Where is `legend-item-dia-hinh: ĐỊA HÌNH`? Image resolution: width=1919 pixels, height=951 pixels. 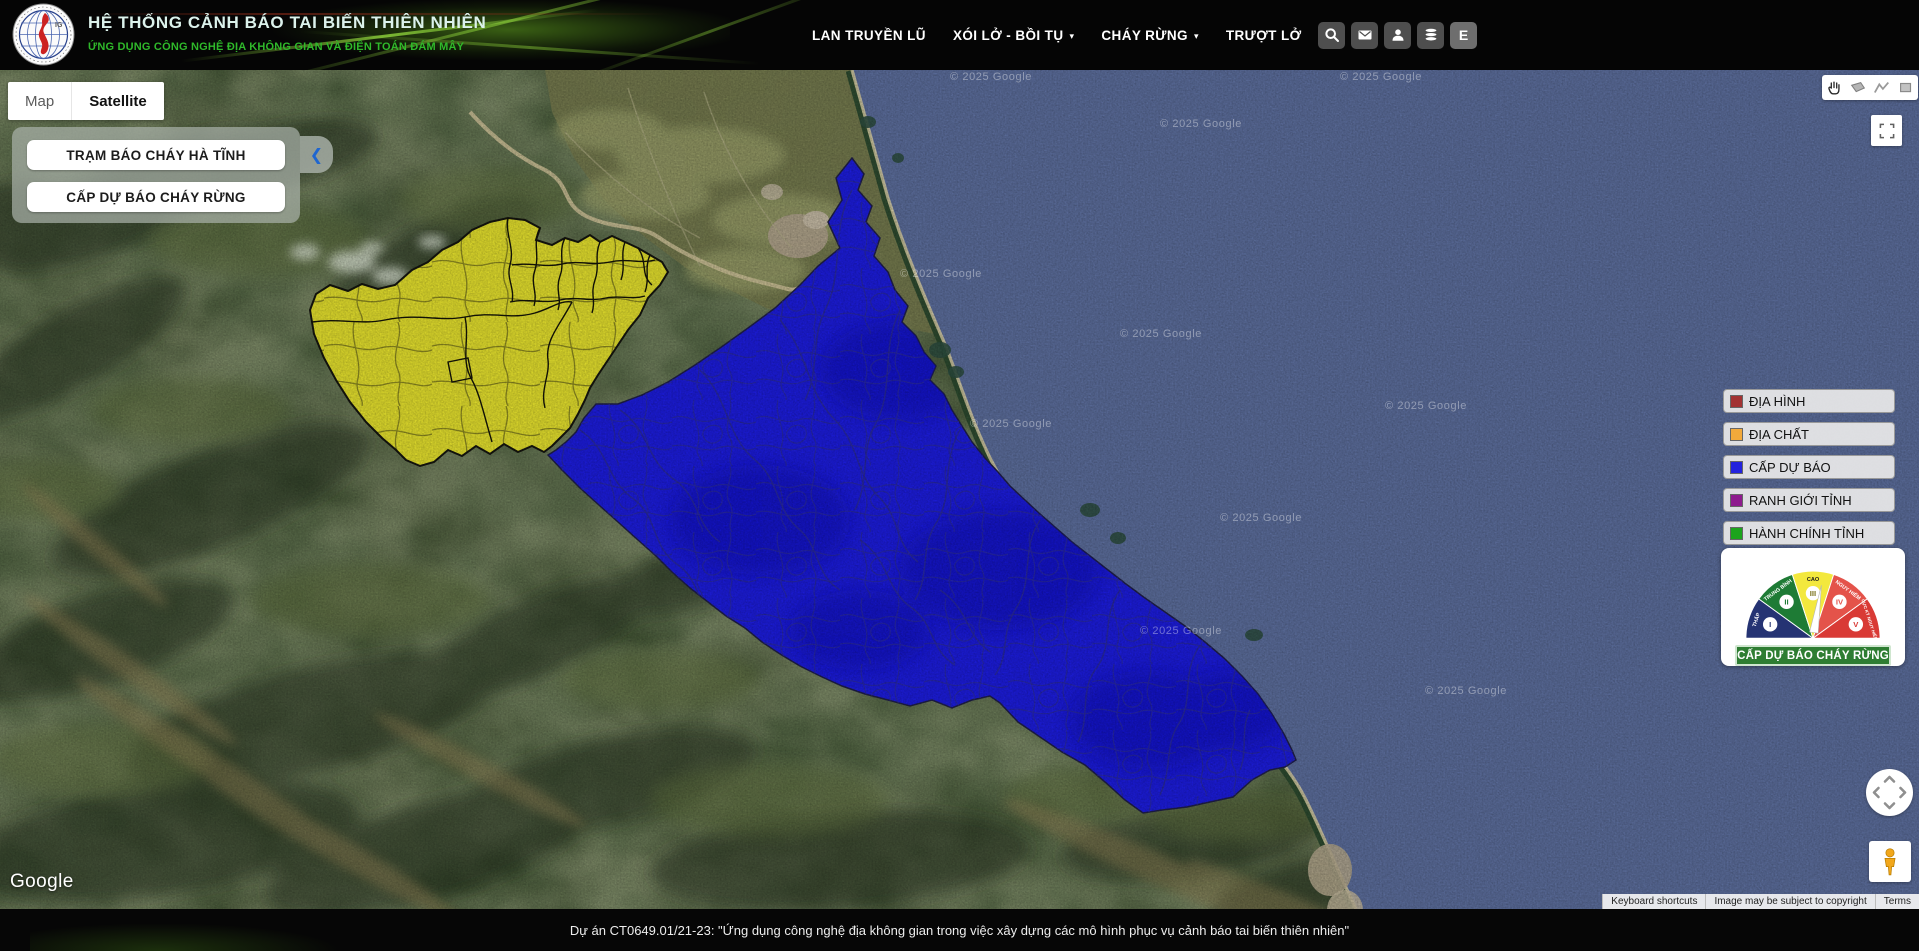 legend-item-dia-hinh: ĐỊA HÌNH is located at coordinates (1809, 401).